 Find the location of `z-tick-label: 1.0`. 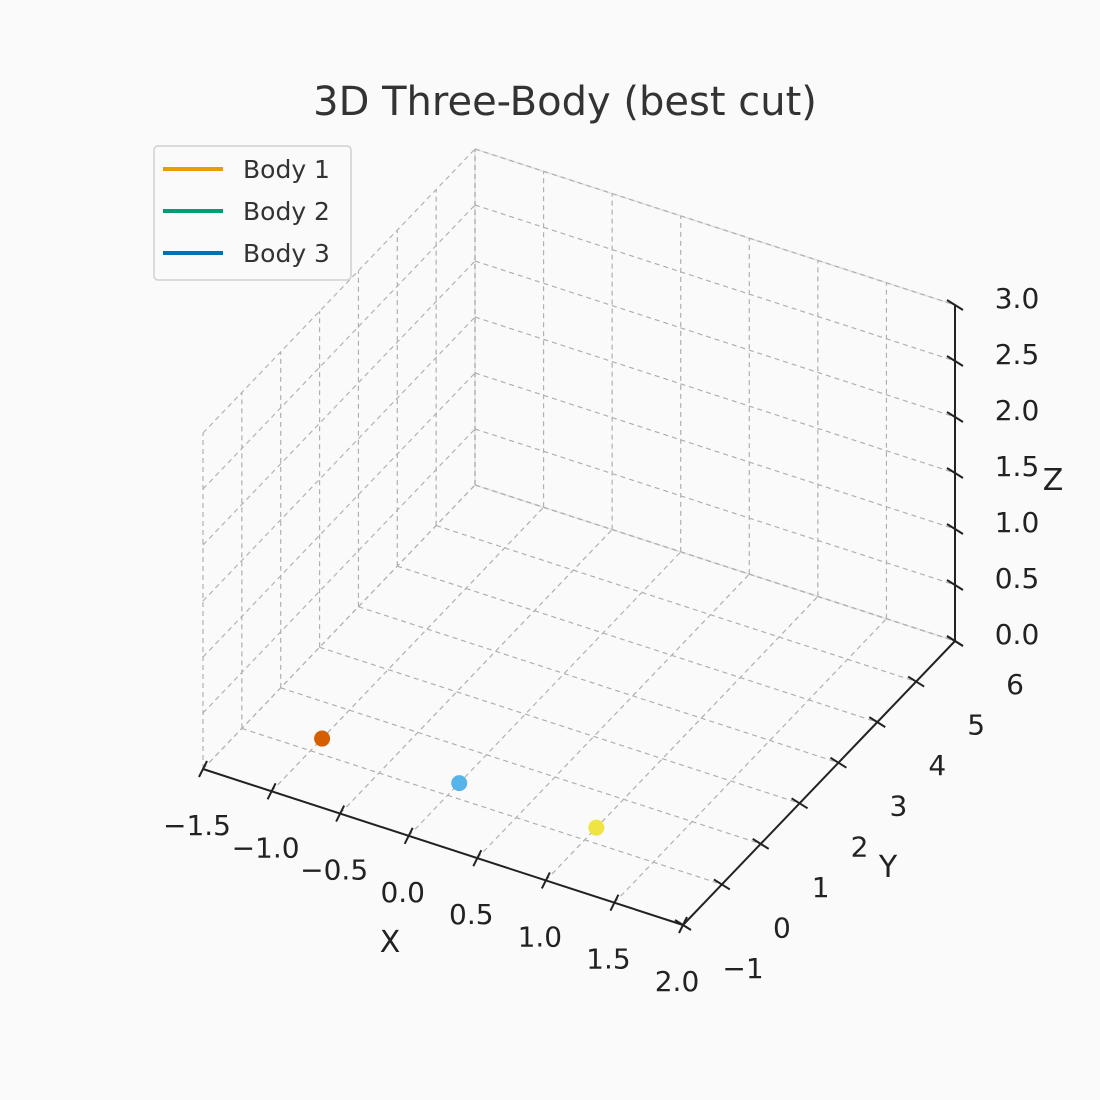

z-tick-label: 1.0 is located at coordinates (1017, 522).